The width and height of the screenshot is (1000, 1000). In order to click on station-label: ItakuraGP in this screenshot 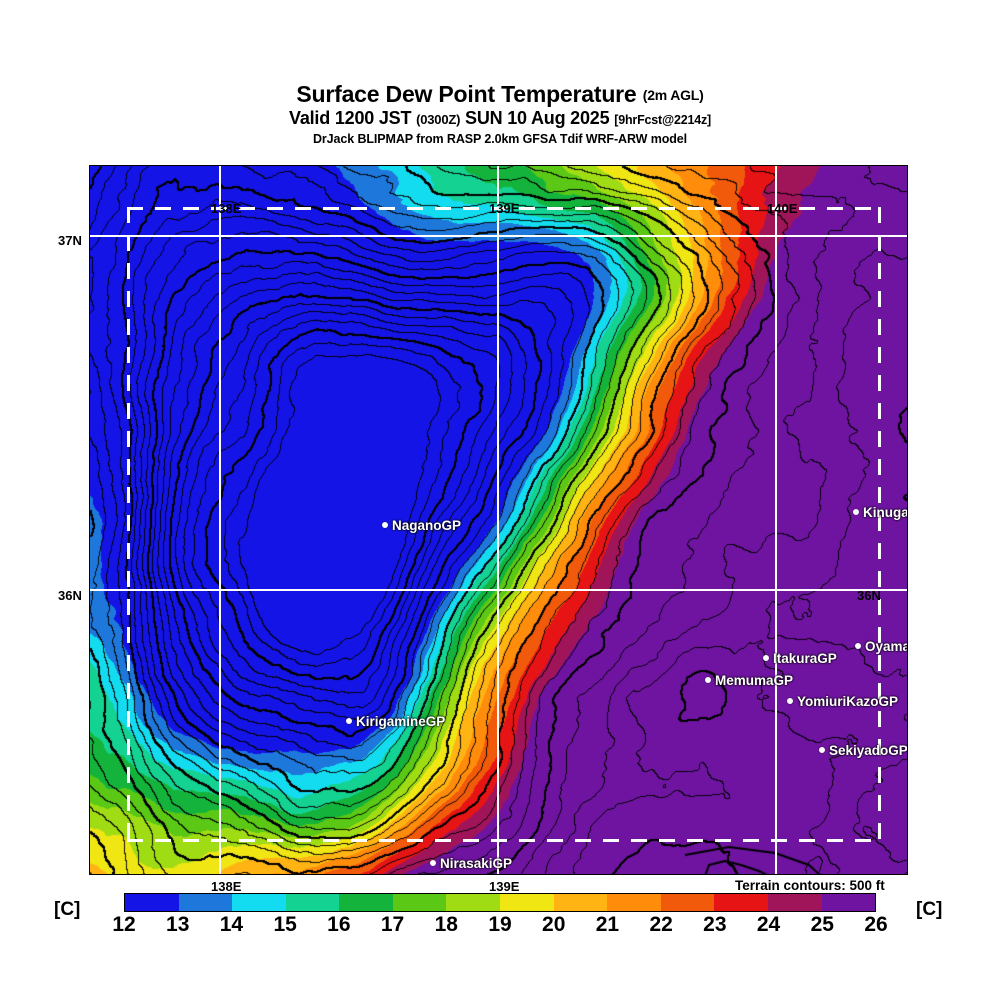, I will do `click(805, 658)`.